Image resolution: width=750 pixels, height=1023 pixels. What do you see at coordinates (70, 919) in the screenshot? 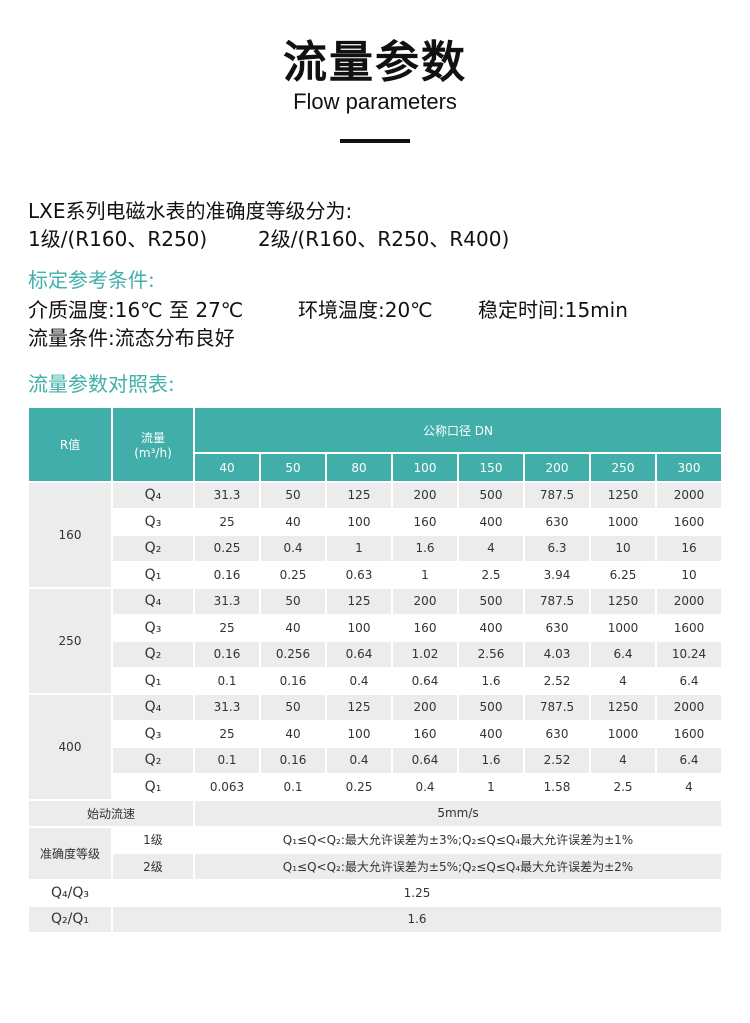
I see `ratio-label: Q₂/Q₁` at bounding box center [70, 919].